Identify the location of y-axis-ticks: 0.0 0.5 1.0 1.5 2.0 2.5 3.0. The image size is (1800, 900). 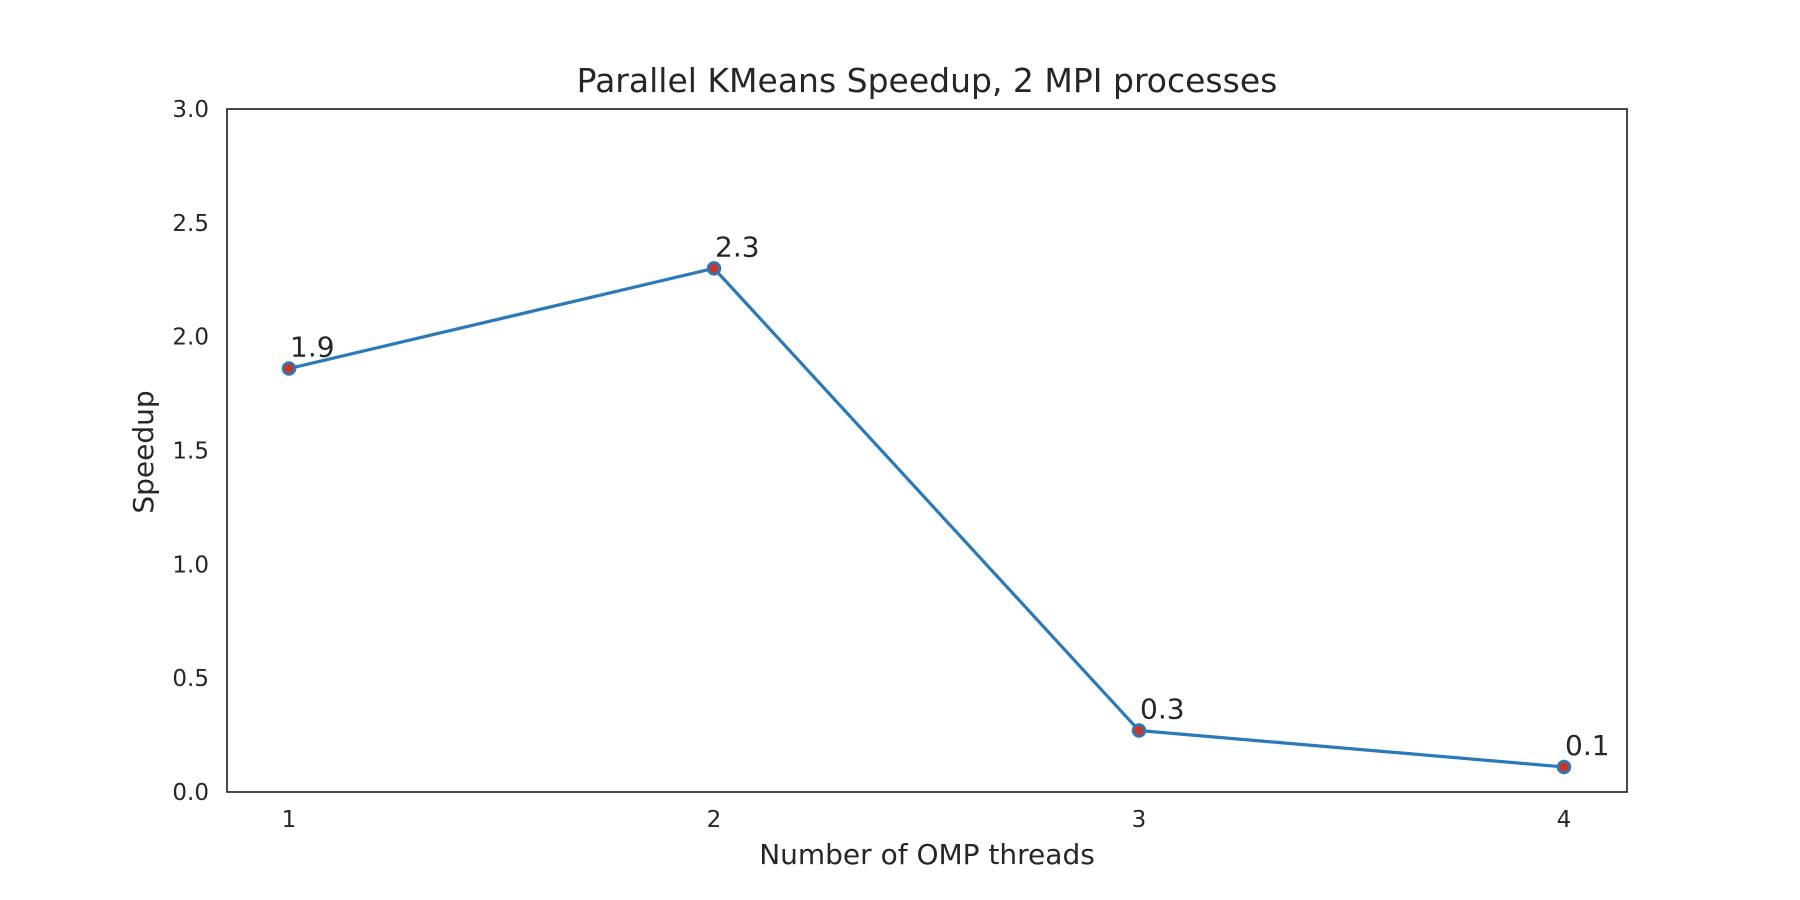
(190, 451).